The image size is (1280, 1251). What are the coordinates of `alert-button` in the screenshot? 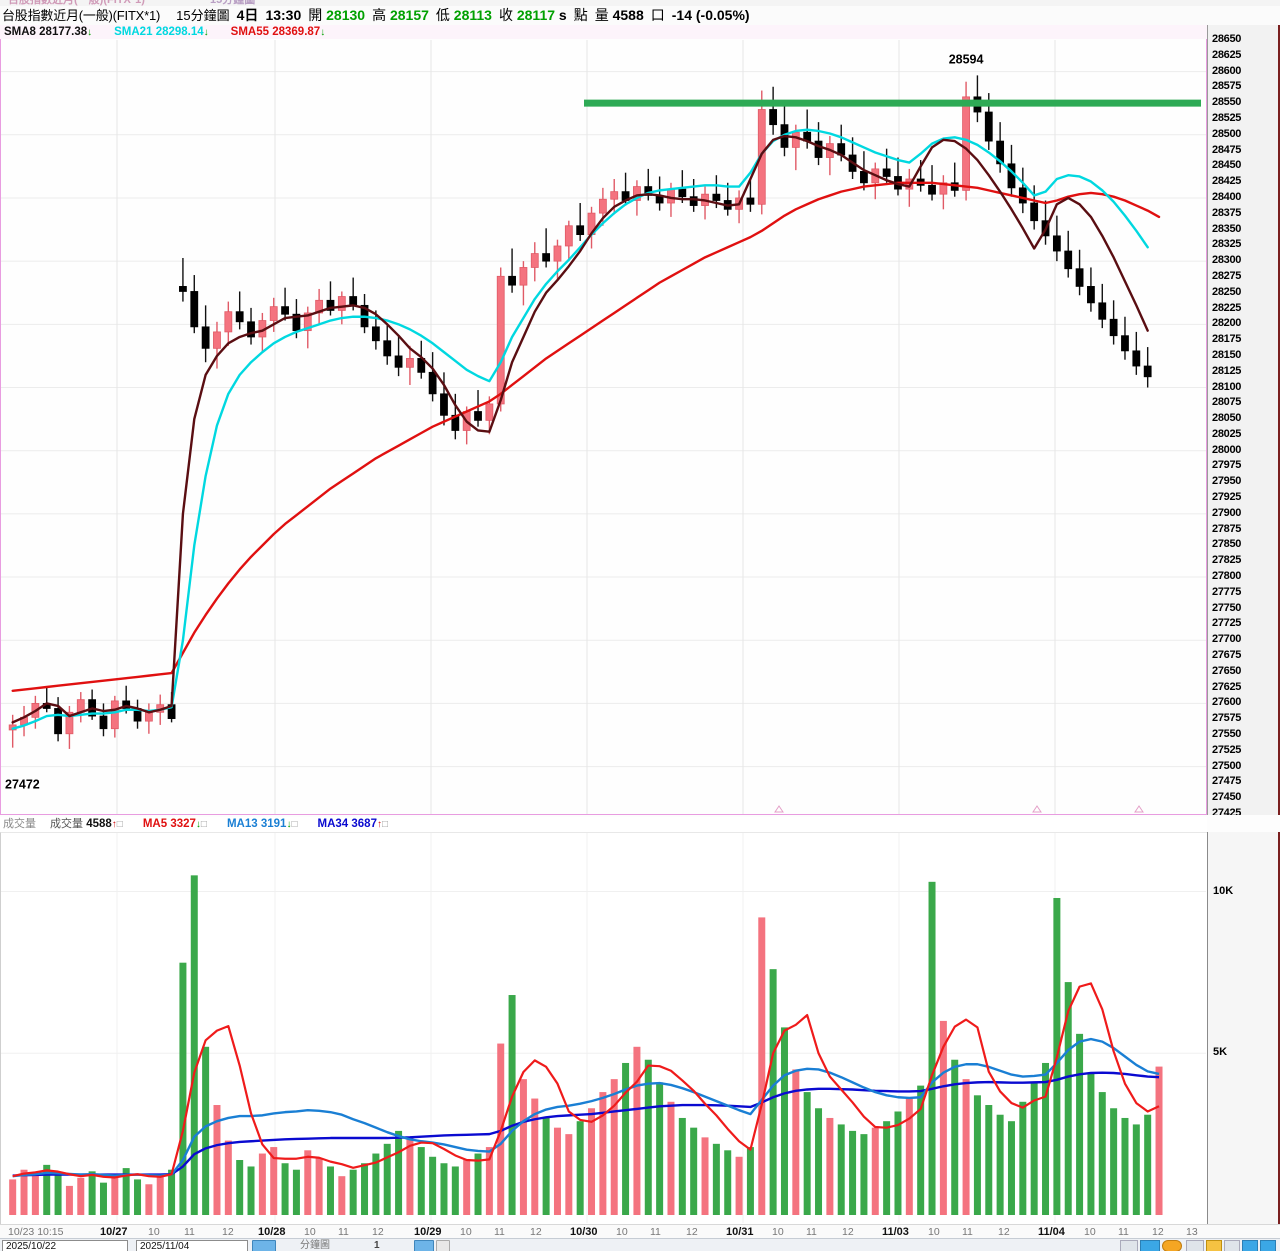 It's located at (1172, 1245).